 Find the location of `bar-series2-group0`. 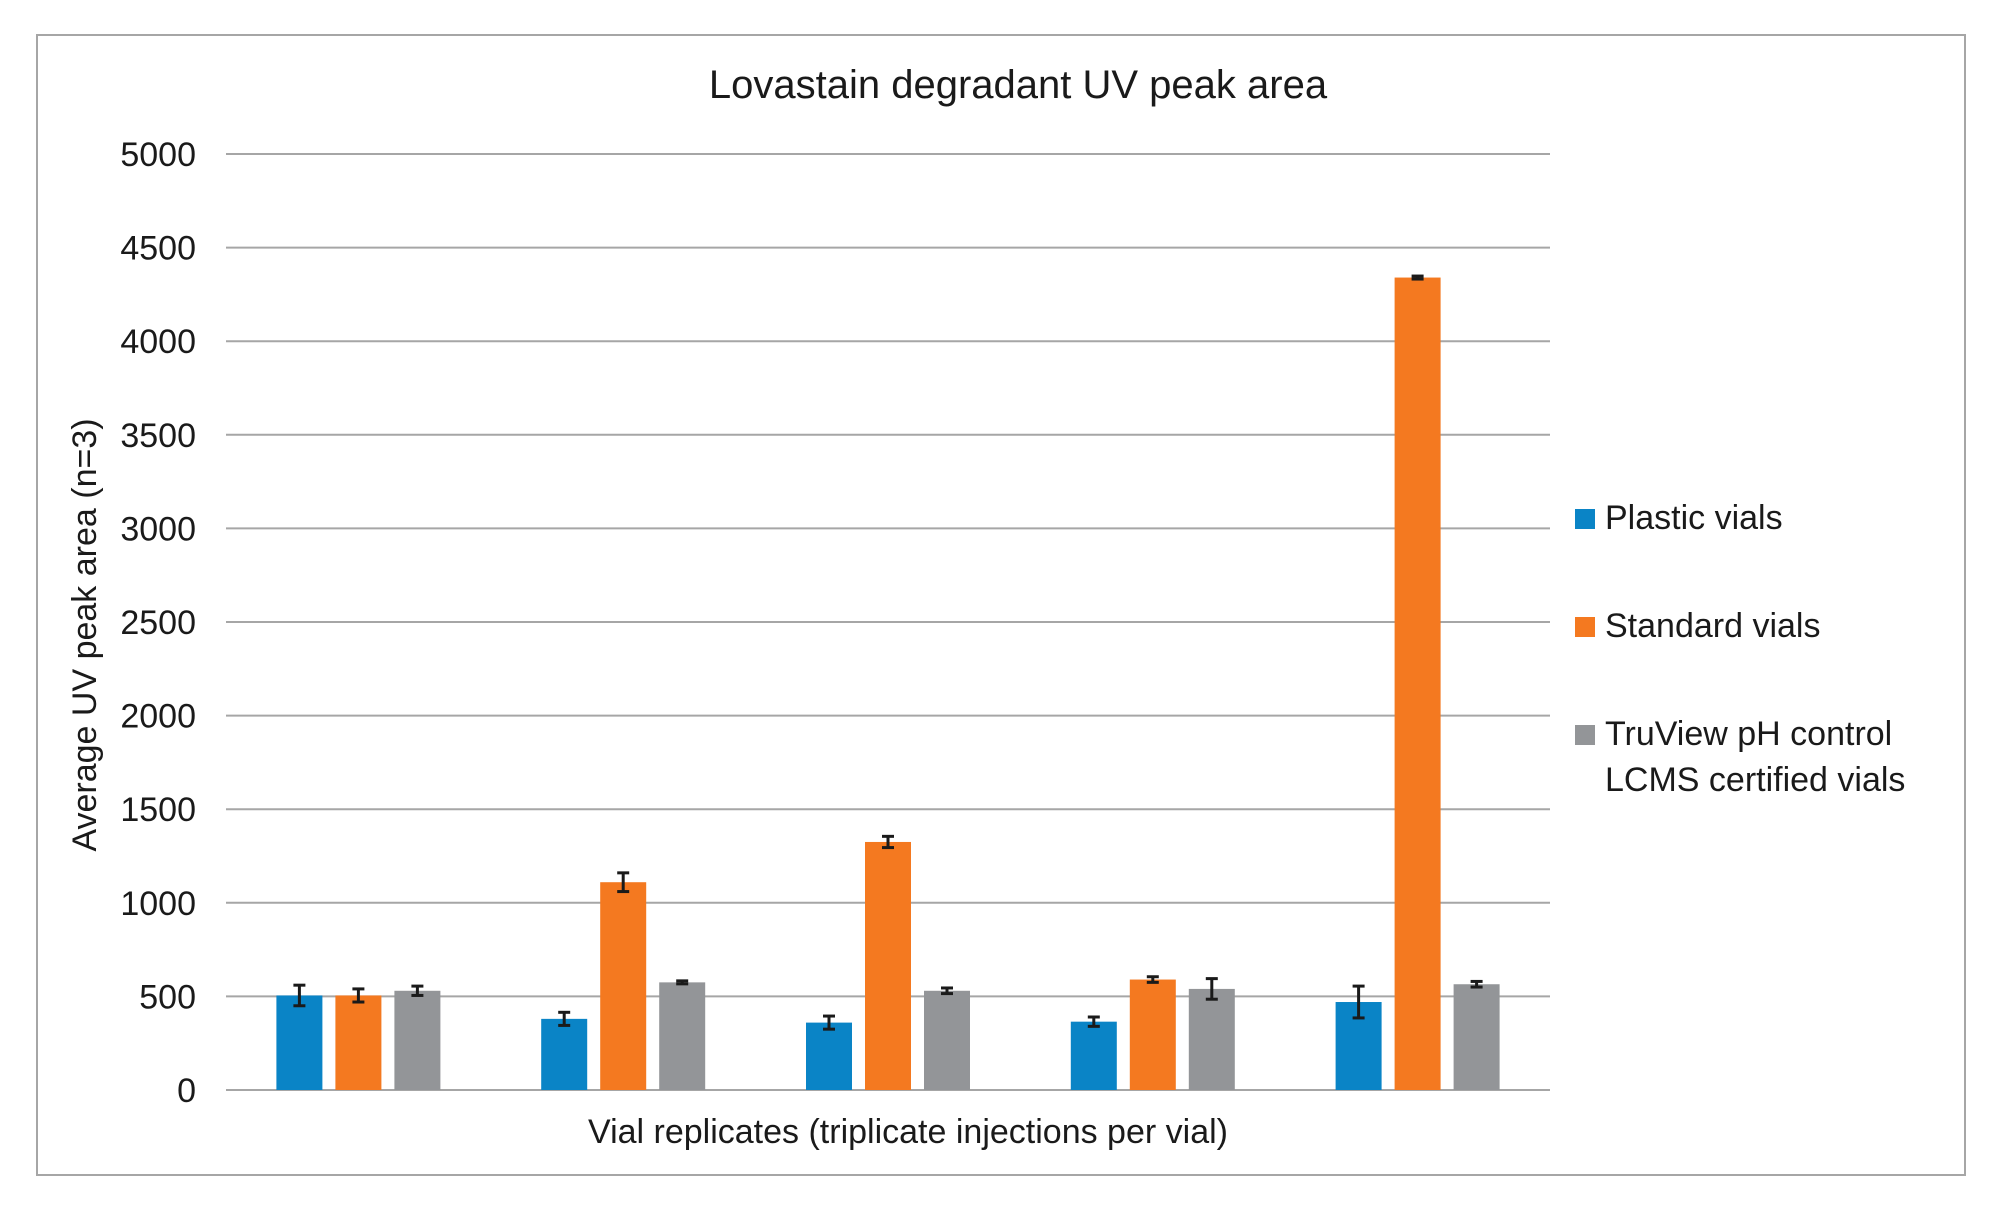

bar-series2-group0 is located at coordinates (417, 1040).